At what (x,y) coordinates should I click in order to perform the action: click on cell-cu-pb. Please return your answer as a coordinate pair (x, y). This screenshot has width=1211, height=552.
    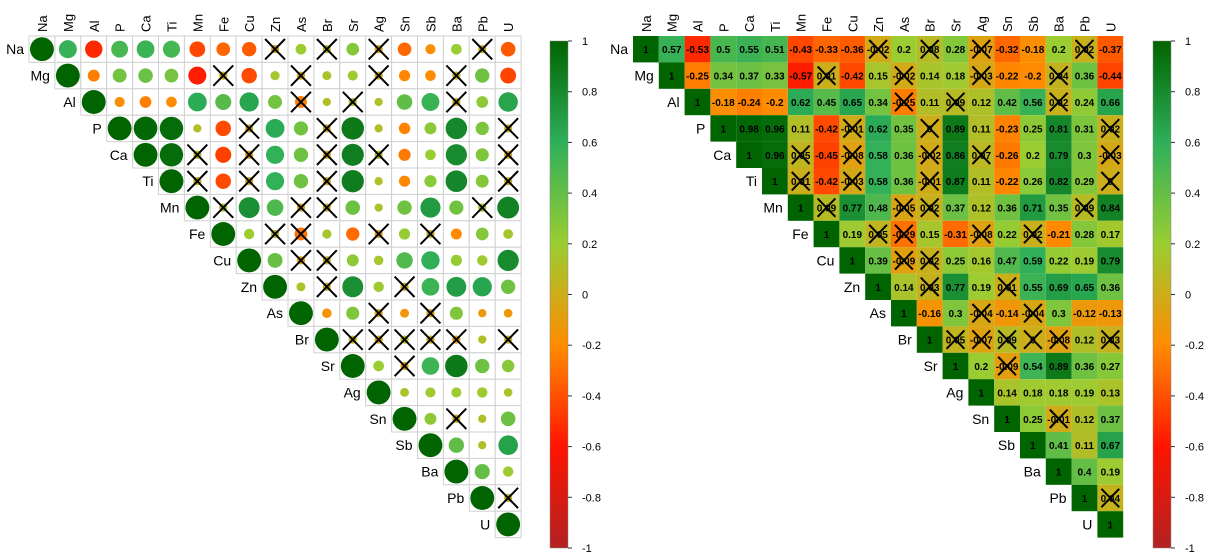
    Looking at the image, I should click on (482, 260).